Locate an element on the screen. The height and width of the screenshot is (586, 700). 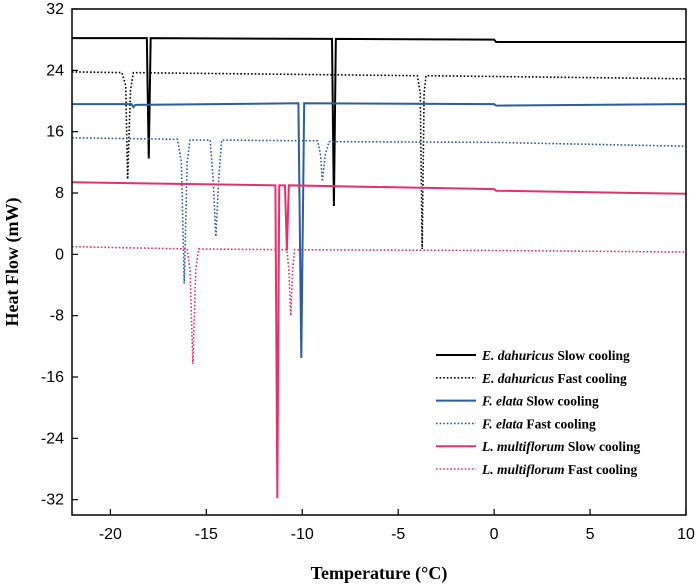
x-axis-ticks: -20 -15 -10 -5 0 5 10 is located at coordinates (397, 526).